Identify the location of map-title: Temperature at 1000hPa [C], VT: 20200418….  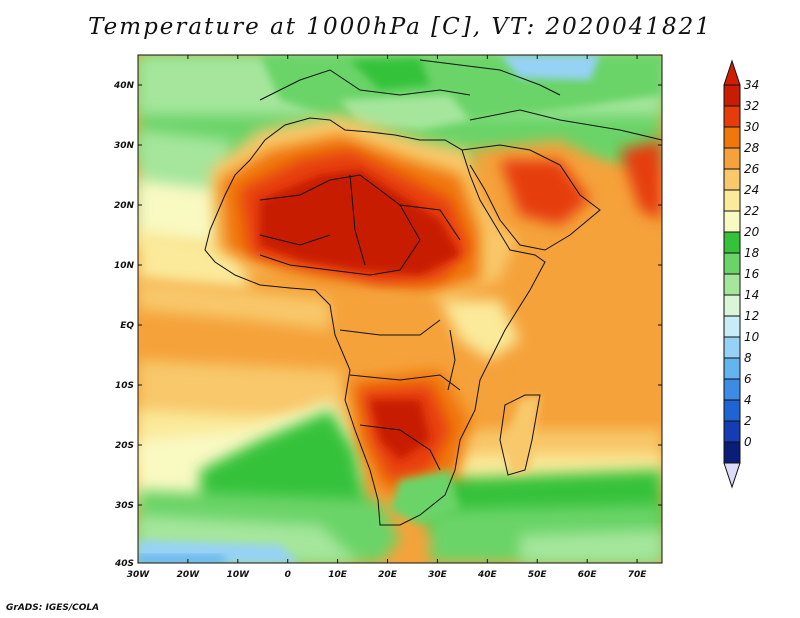
(400, 27).